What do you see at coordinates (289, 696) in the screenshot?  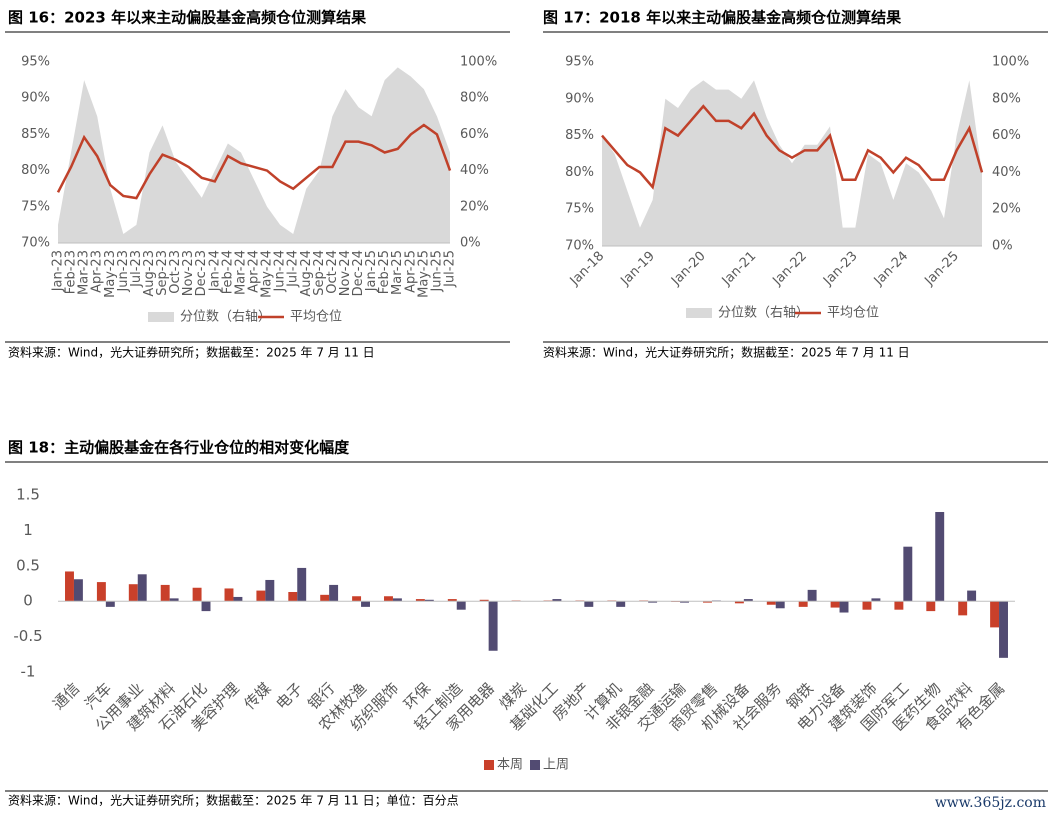 I see `x-tick-label: 电子` at bounding box center [289, 696].